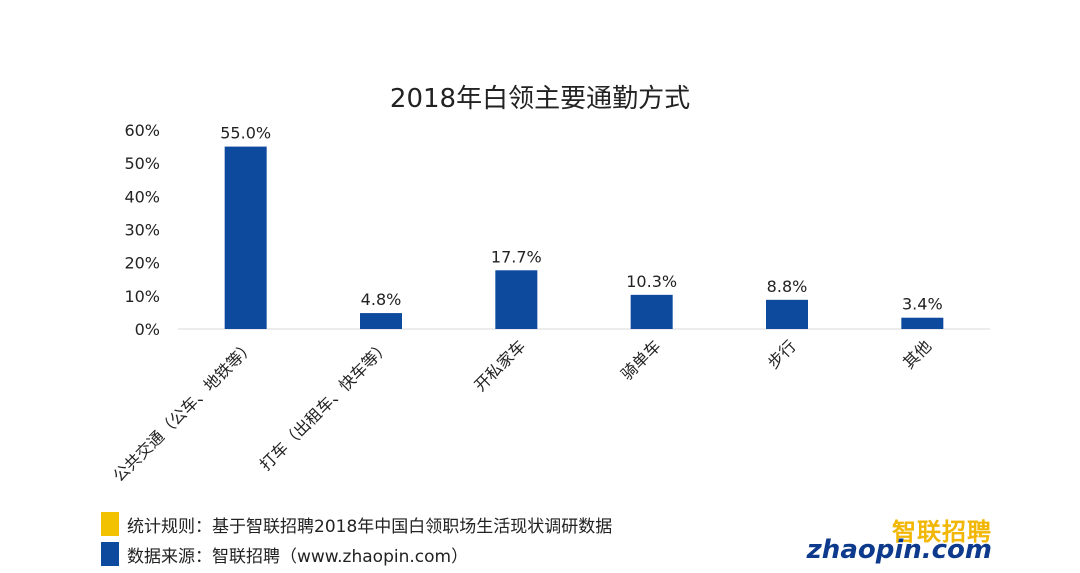 The width and height of the screenshot is (1080, 573). I want to click on data-label: 3.4%, so click(922, 304).